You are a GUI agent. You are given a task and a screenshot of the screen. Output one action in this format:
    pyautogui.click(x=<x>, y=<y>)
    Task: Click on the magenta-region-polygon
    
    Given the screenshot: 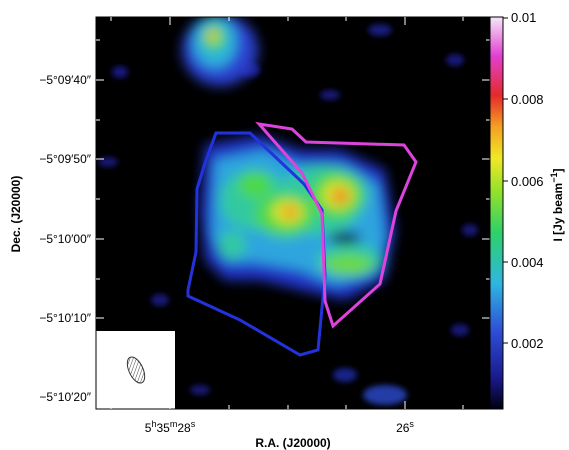 What is the action you would take?
    pyautogui.click(x=336, y=225)
    